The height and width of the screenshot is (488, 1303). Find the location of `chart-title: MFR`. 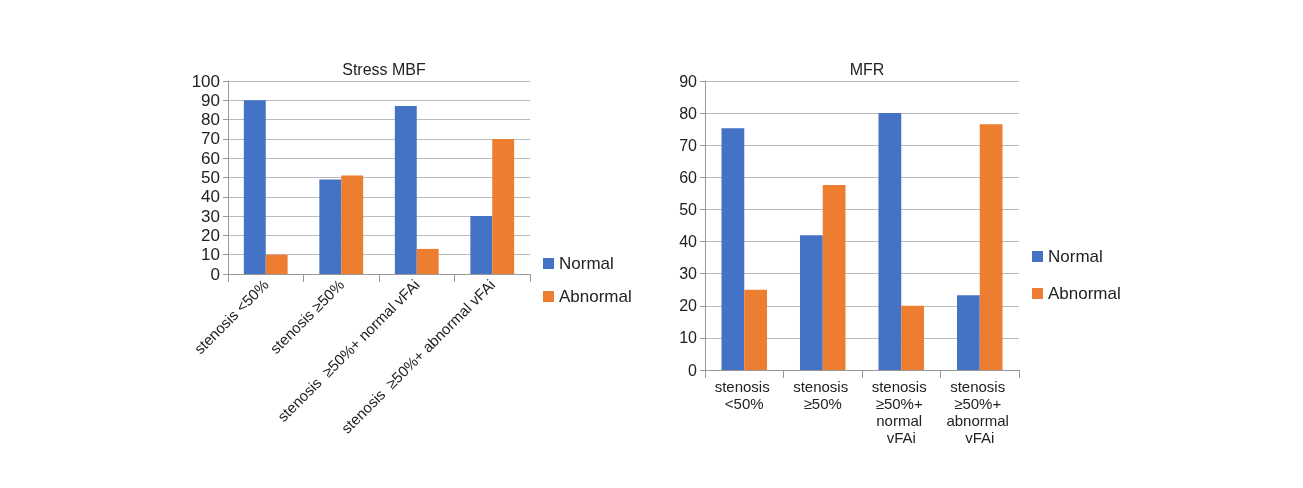

chart-title: MFR is located at coordinates (867, 69).